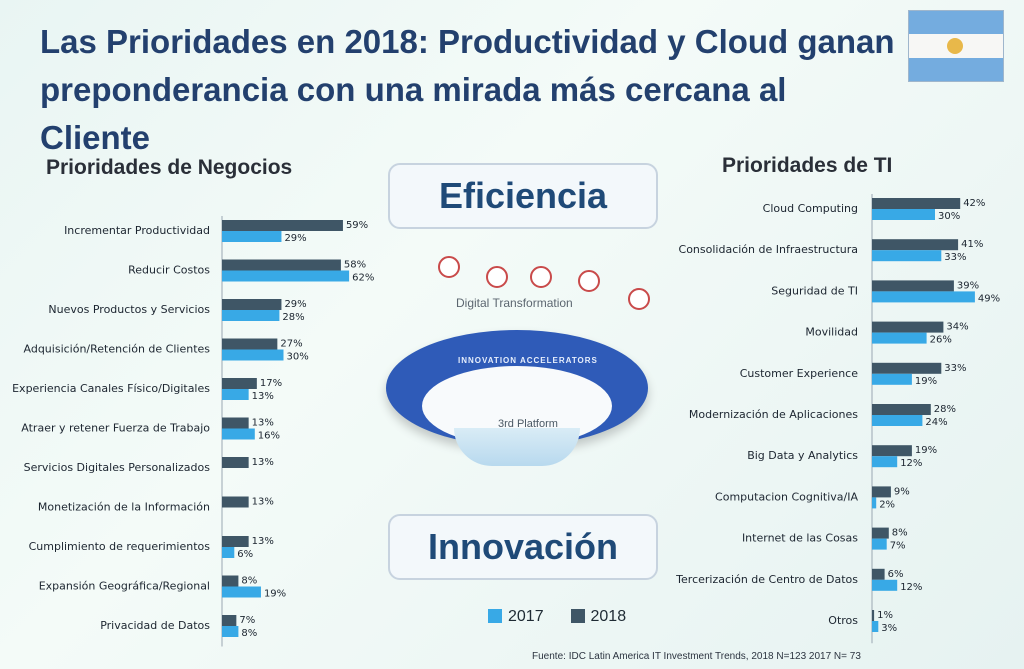 The image size is (1024, 669). Describe the element at coordinates (517, 447) in the screenshot. I see `diagram-base` at that location.